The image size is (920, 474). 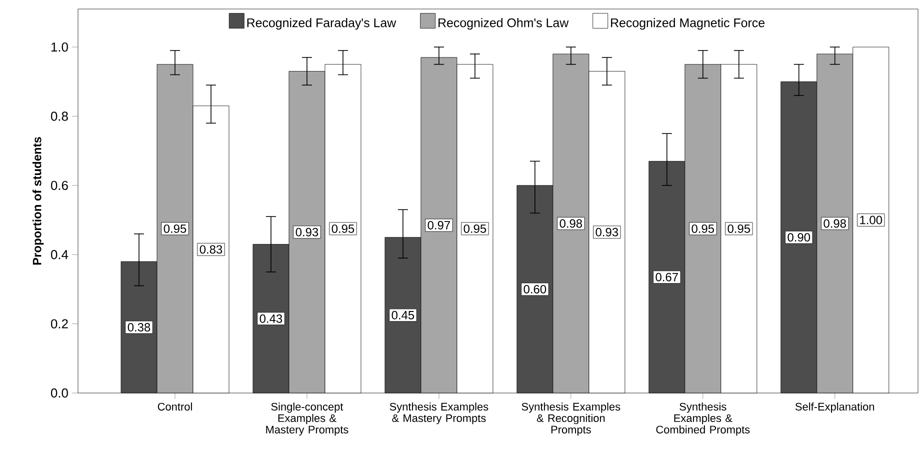 What do you see at coordinates (211, 249) in the screenshot?
I see `data-label: 0.83` at bounding box center [211, 249].